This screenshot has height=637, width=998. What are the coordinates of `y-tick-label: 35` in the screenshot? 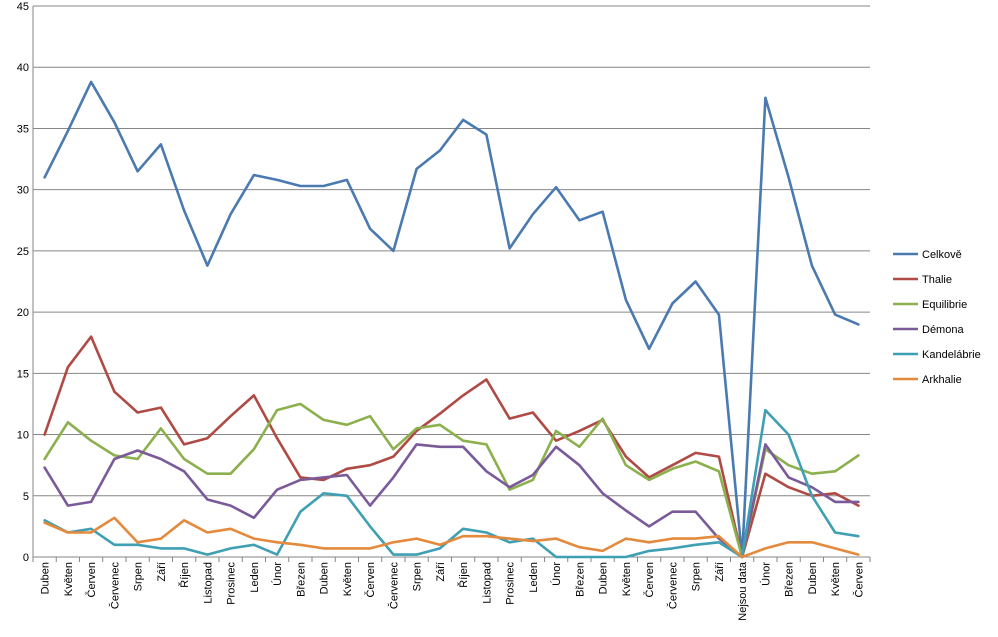 It's located at (23, 129).